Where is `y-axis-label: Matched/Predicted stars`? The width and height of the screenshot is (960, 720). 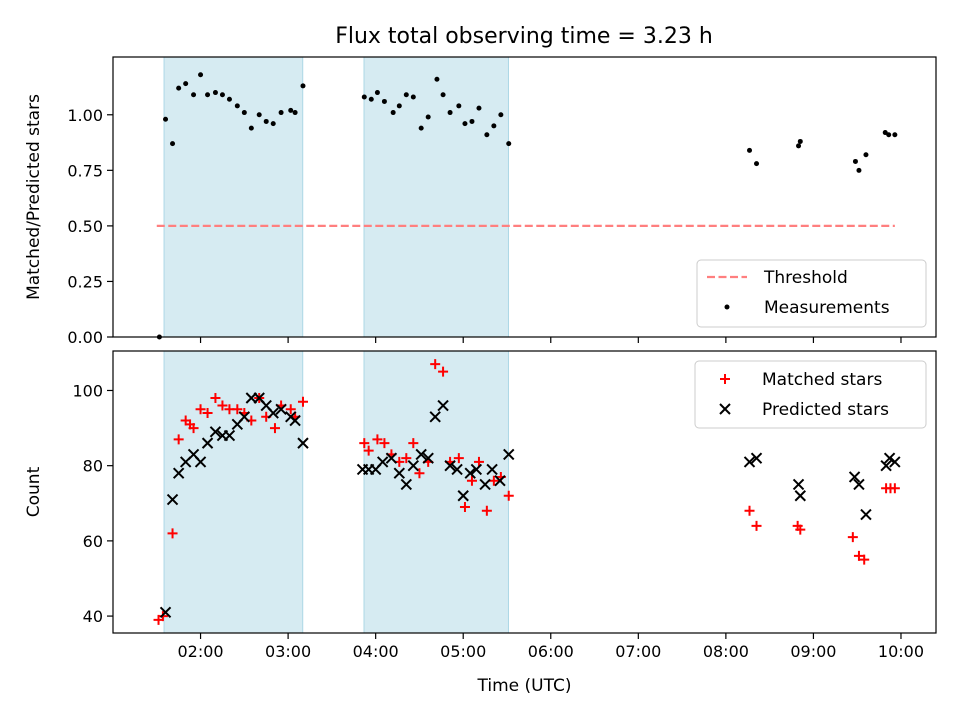 y-axis-label: Matched/Predicted stars is located at coordinates (34, 197).